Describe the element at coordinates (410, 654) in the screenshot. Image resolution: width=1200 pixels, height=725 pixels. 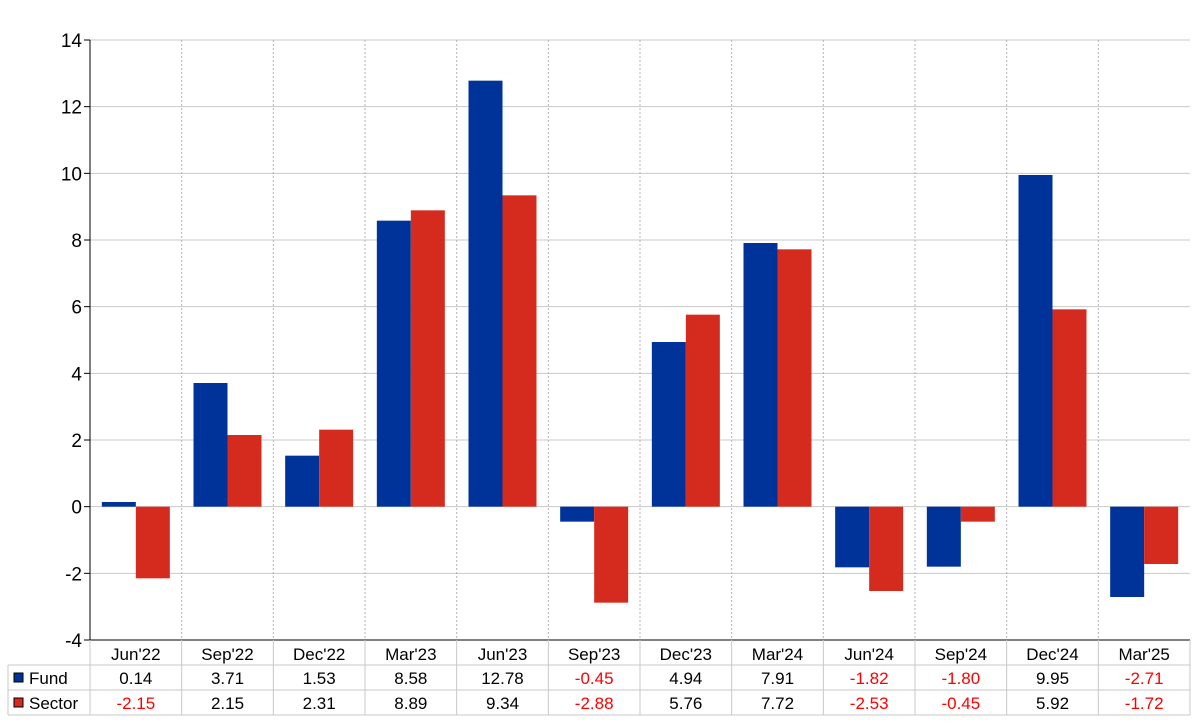
I see `x-tick-label: Mar'23` at that location.